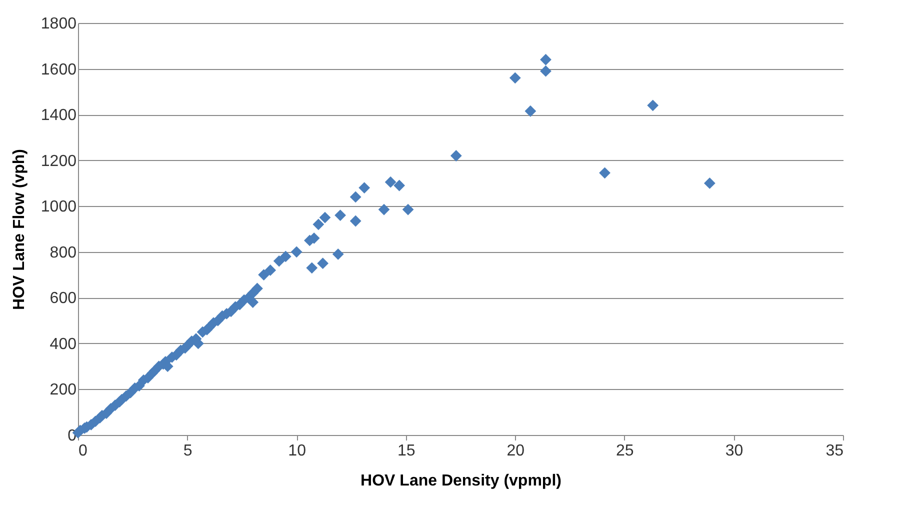 The height and width of the screenshot is (521, 907). What do you see at coordinates (835, 451) in the screenshot?
I see `x-tick-label: 35` at bounding box center [835, 451].